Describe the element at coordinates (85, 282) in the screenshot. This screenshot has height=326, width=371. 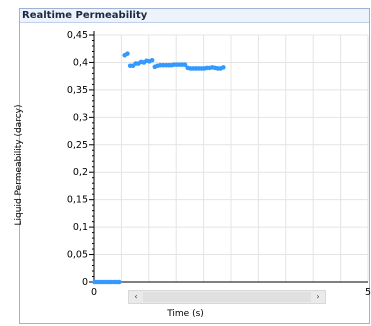
I see `y-tick-label: 0` at that location.